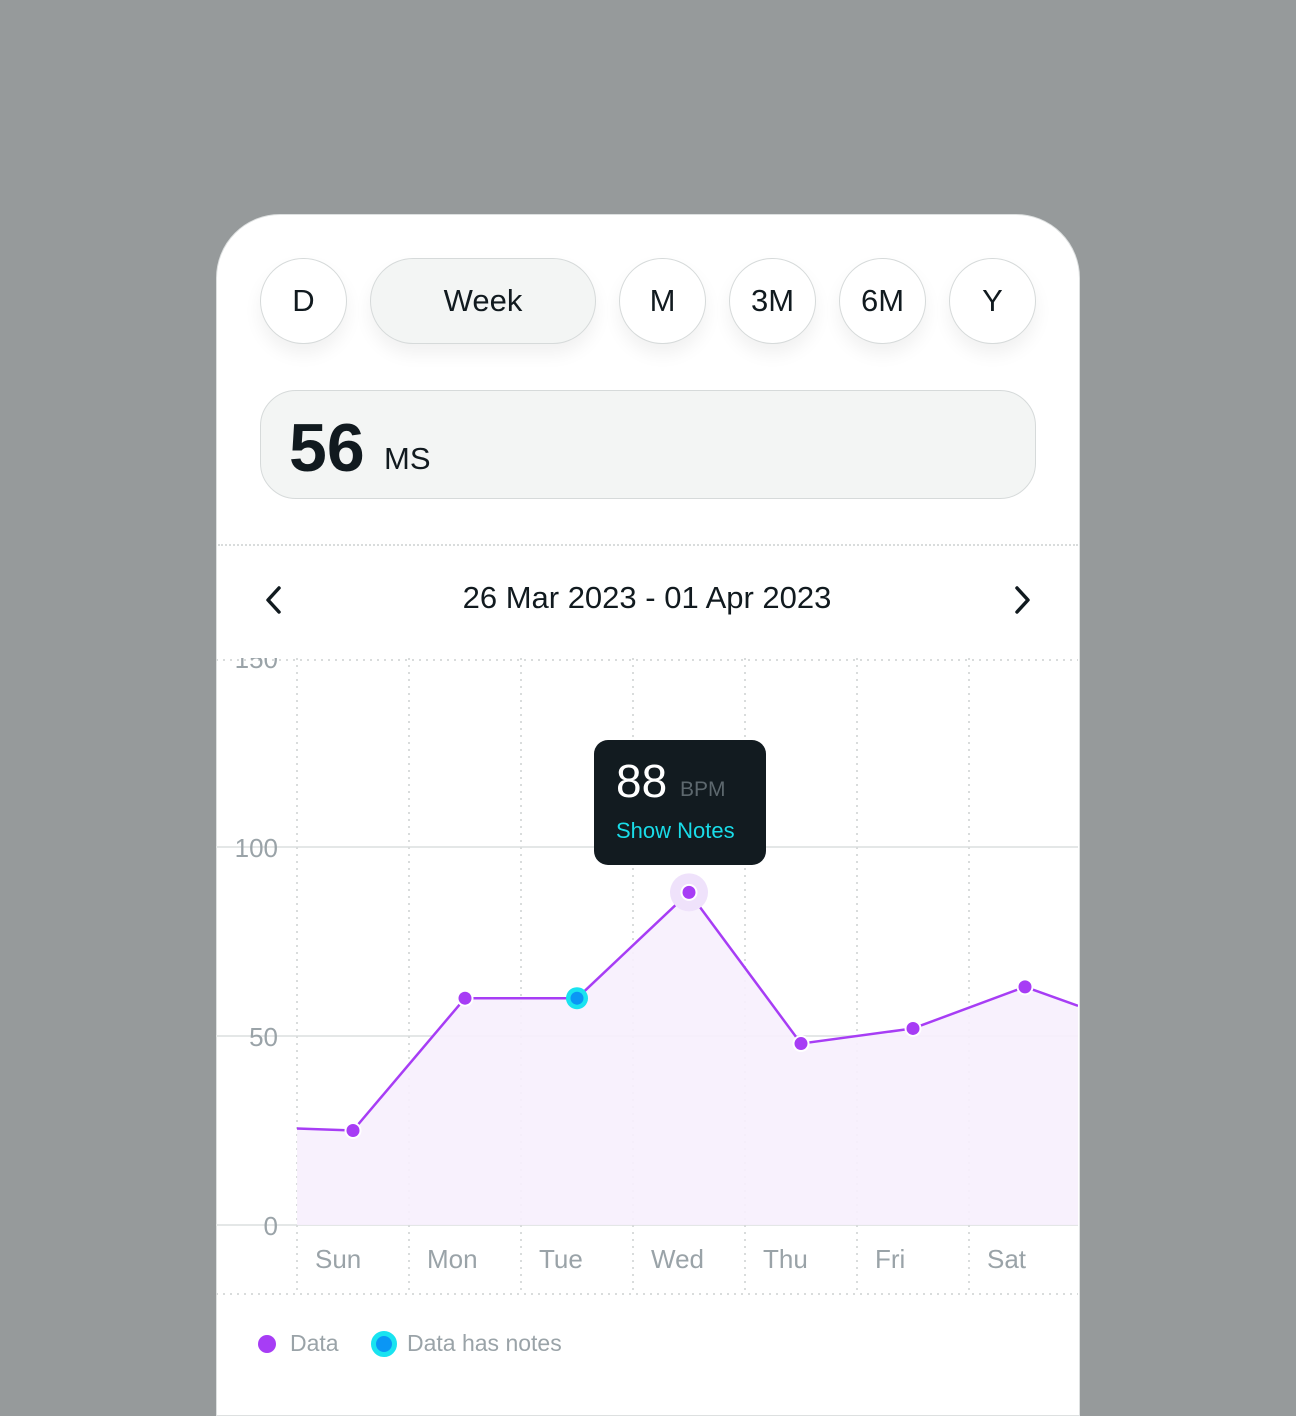 Image resolution: width=1296 pixels, height=1416 pixels. I want to click on period-6m-button: 6M, so click(882, 301).